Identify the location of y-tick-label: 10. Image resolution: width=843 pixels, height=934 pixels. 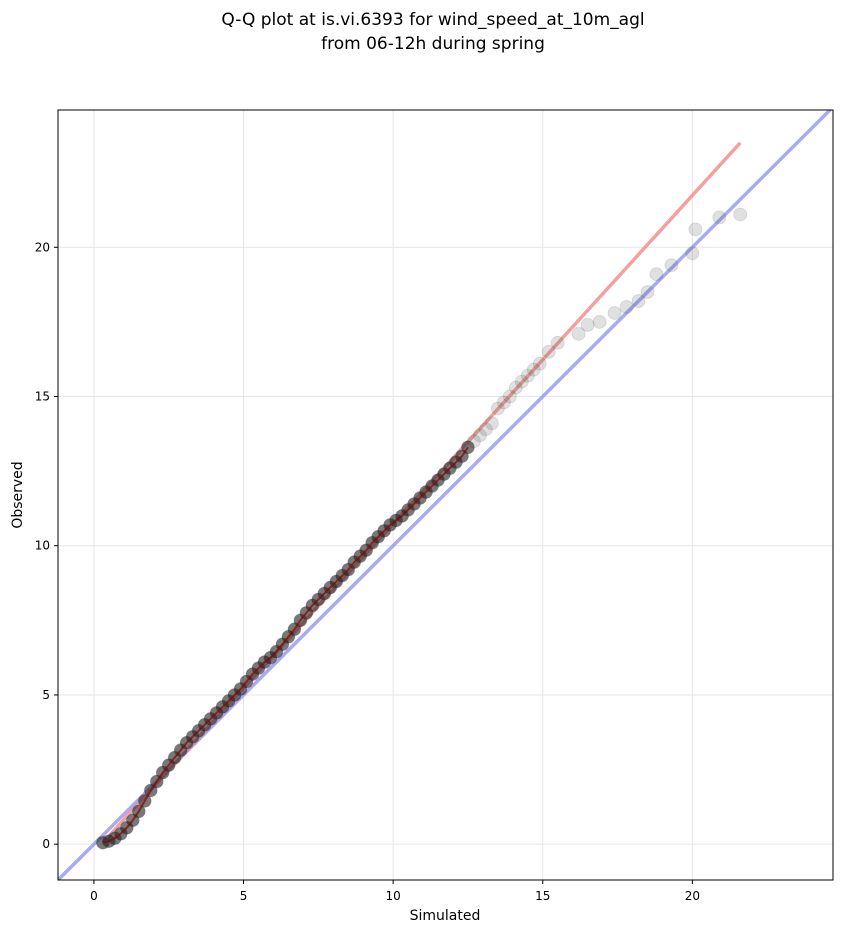
(42, 546).